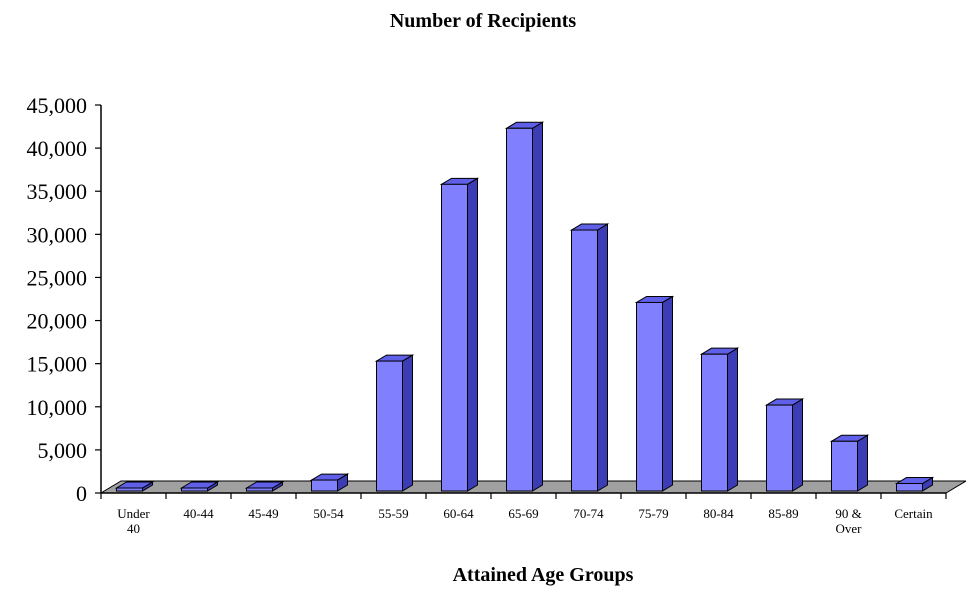  What do you see at coordinates (263, 513) in the screenshot?
I see `x-tick-label: 45-49` at bounding box center [263, 513].